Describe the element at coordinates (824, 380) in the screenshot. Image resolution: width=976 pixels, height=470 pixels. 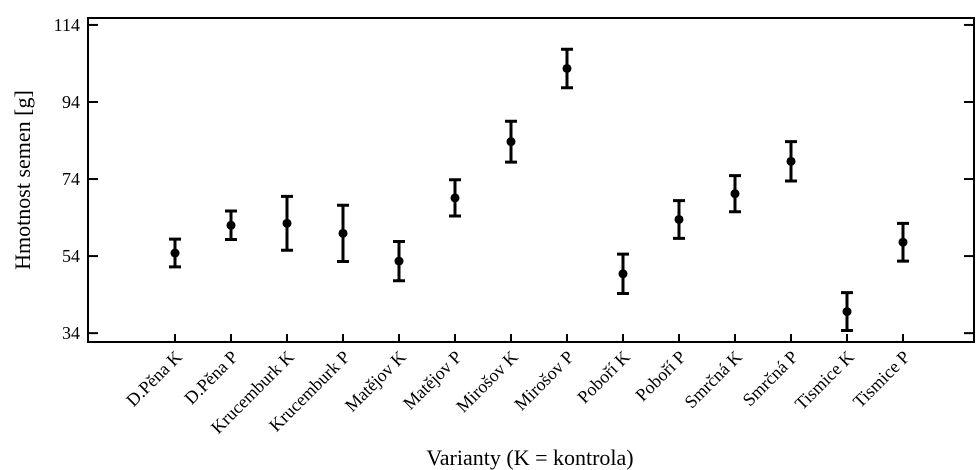
I see `x-tick-label: Tismice K` at that location.